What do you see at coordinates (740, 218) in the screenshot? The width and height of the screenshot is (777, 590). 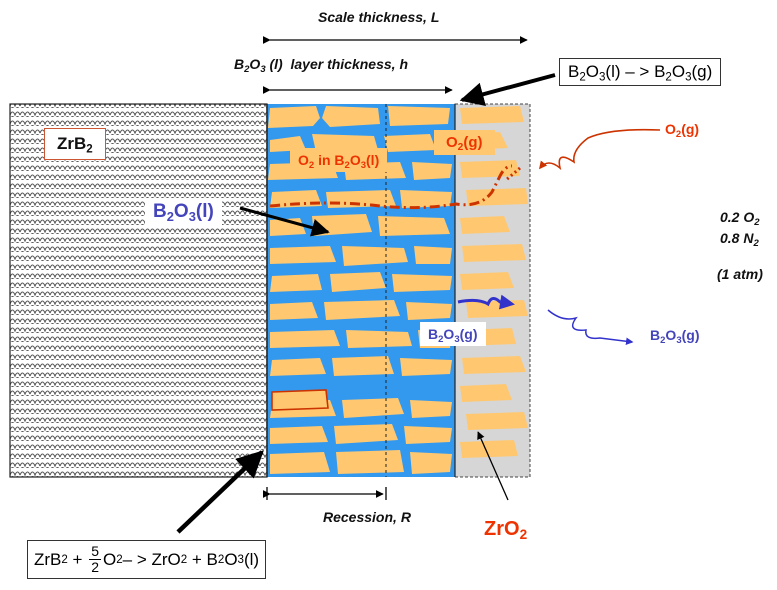 I see `atmosphere-o2: 0.2 O2` at bounding box center [740, 218].